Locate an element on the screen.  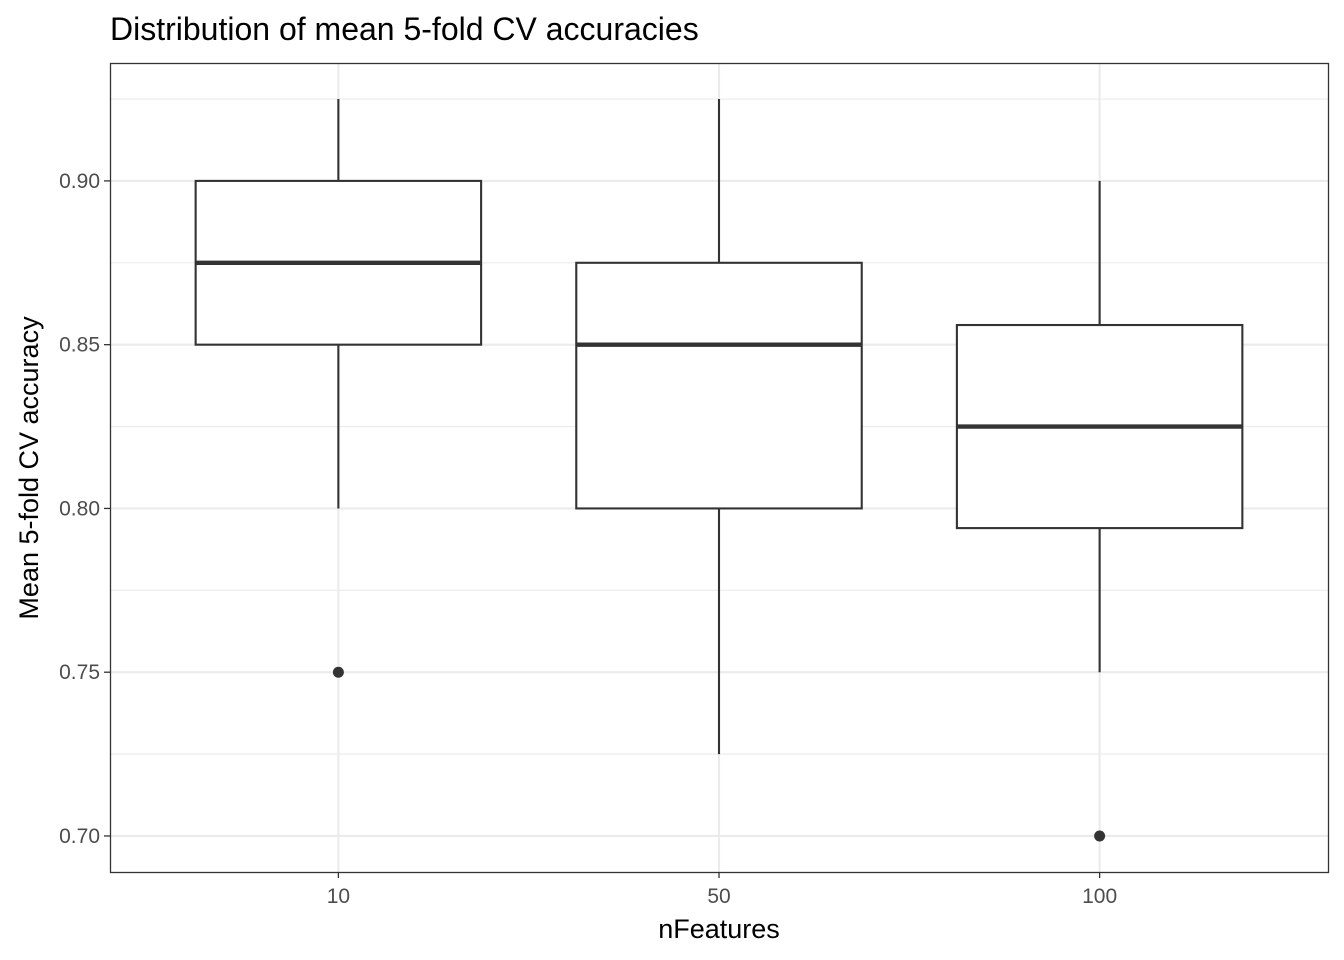
y-tick-label: 0.90 is located at coordinates (79, 181).